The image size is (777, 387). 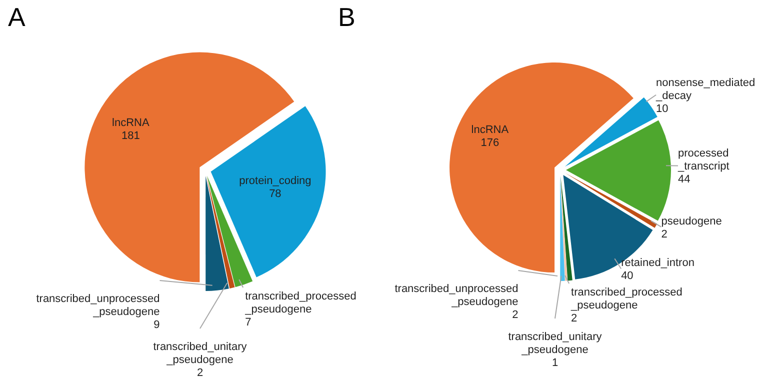 What do you see at coordinates (657, 263) in the screenshot?
I see `slice-label: retained_intron` at bounding box center [657, 263].